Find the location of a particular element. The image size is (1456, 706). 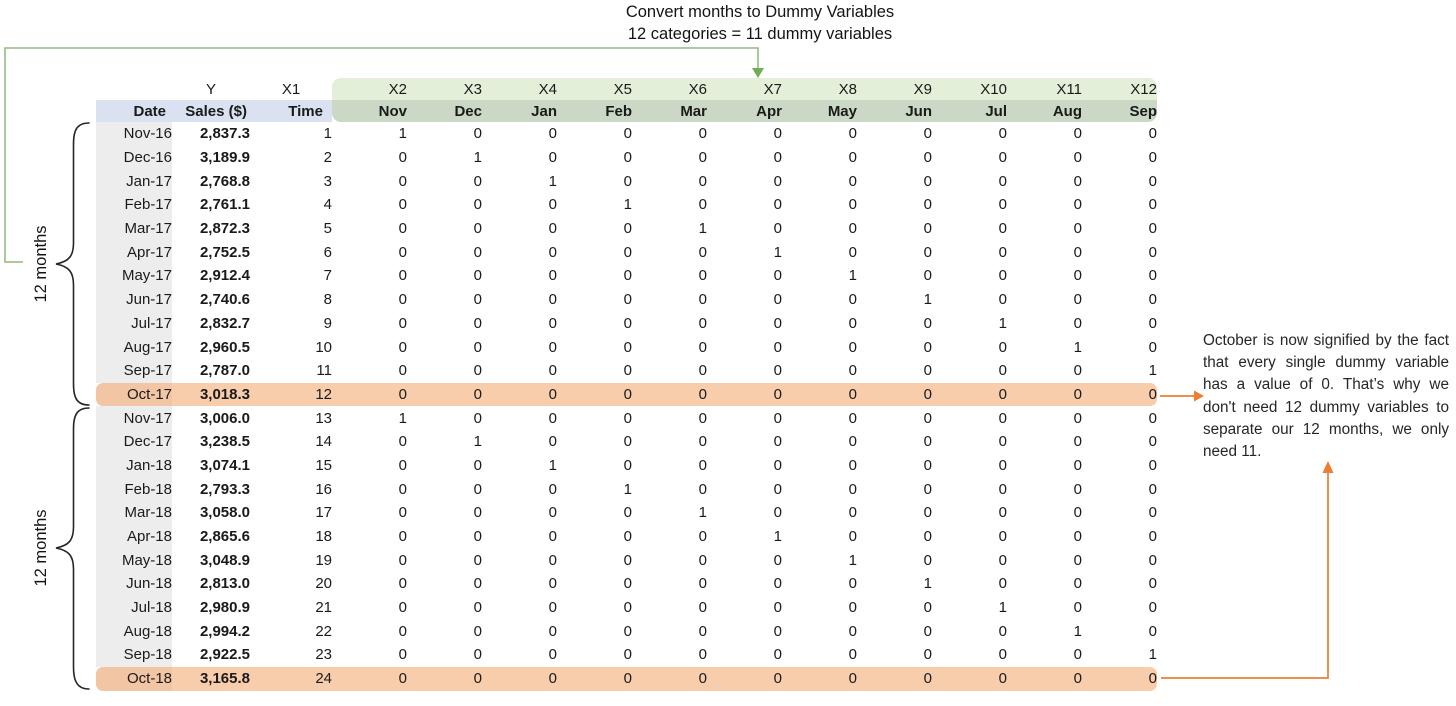

date-cell: Jul-17 is located at coordinates (134, 323).